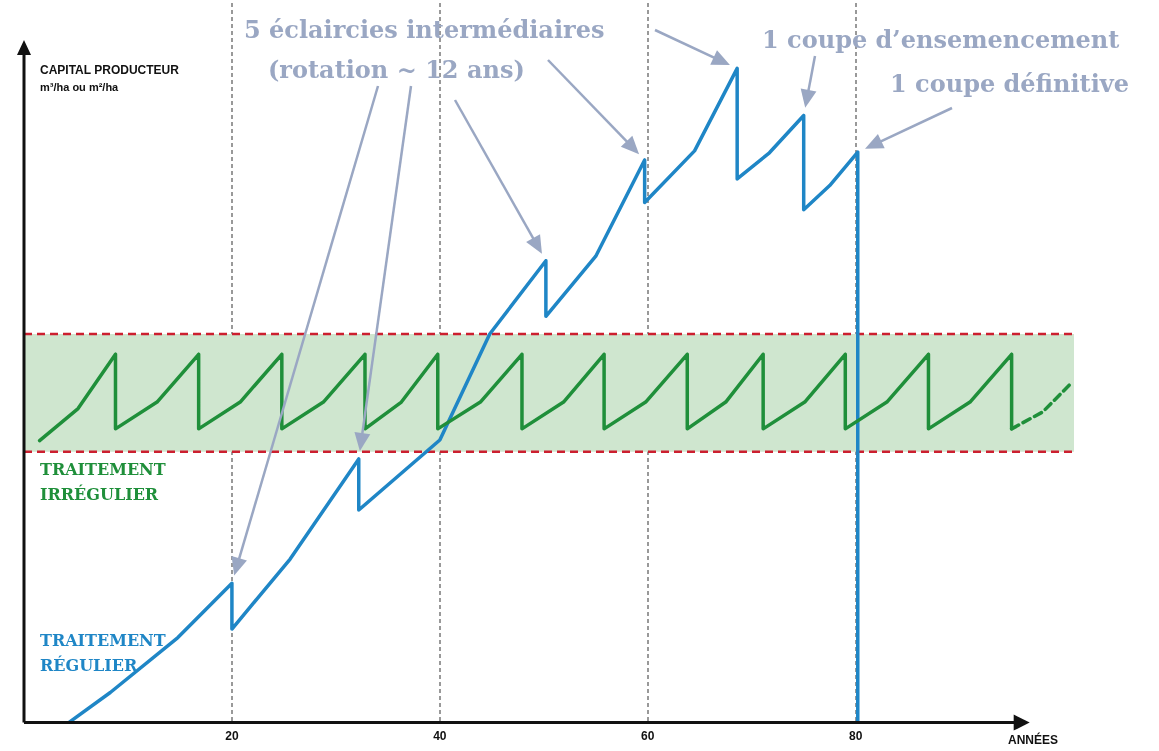 The width and height of the screenshot is (1159, 751). What do you see at coordinates (232, 736) in the screenshot?
I see `x-tick-label: 20` at bounding box center [232, 736].